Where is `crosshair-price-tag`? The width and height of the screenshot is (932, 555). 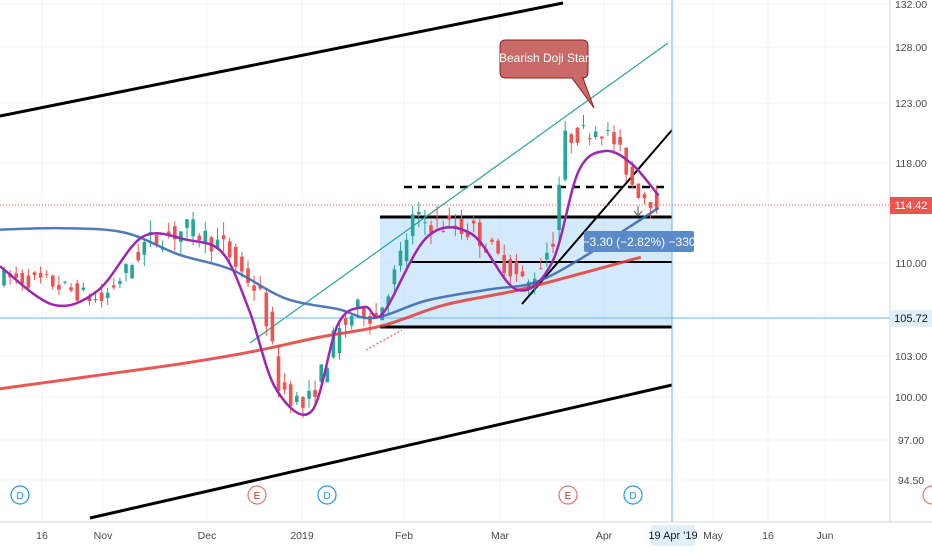
crosshair-price-tag is located at coordinates (911, 318).